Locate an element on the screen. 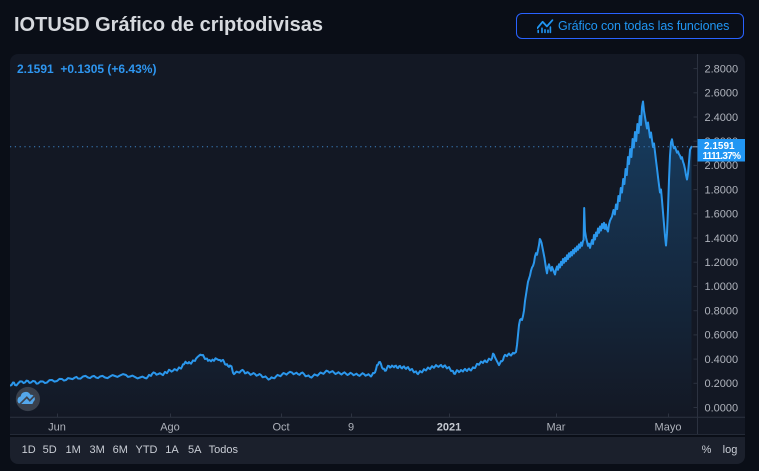  svg-text: 1.2000 is located at coordinates (722, 263).